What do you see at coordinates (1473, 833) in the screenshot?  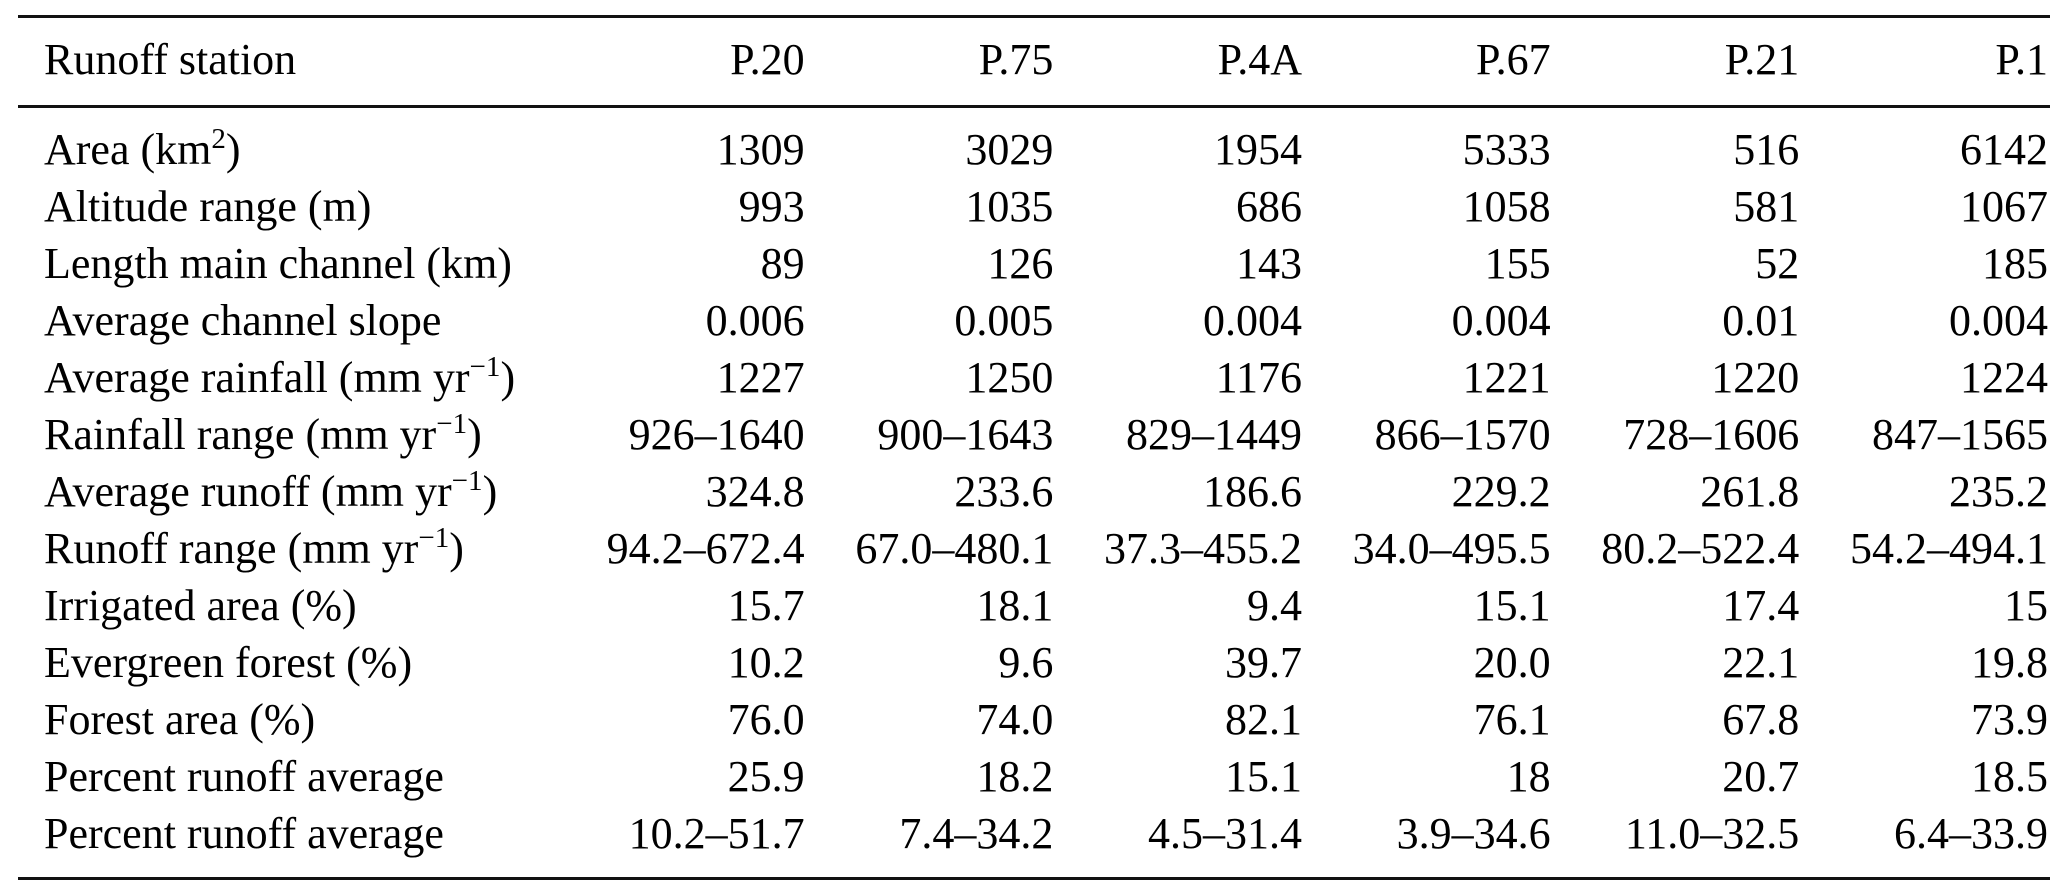 I see `table-cell: 3.9–34.6` at bounding box center [1473, 833].